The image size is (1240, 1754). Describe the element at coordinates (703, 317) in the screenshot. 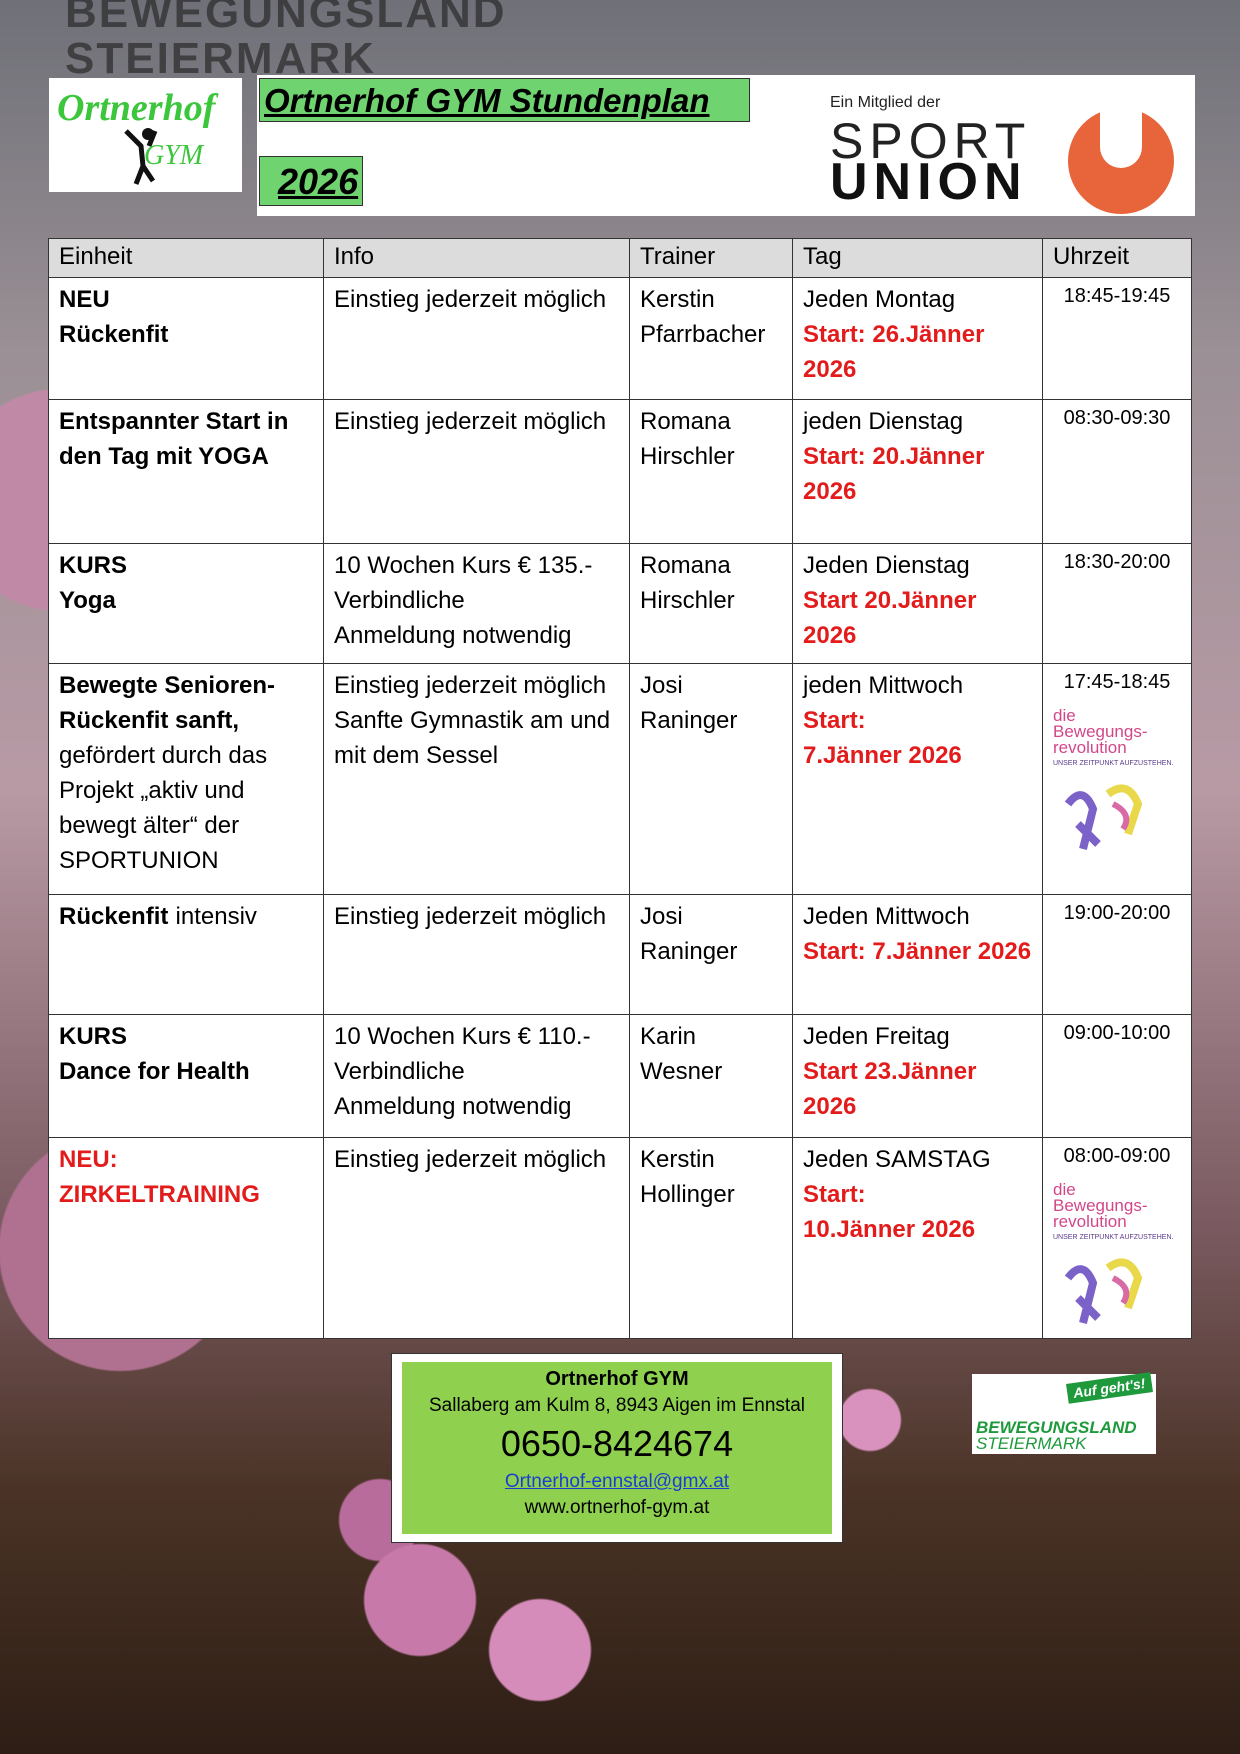

I see `cell-text: Kerstin Pfarrbacher` at that location.